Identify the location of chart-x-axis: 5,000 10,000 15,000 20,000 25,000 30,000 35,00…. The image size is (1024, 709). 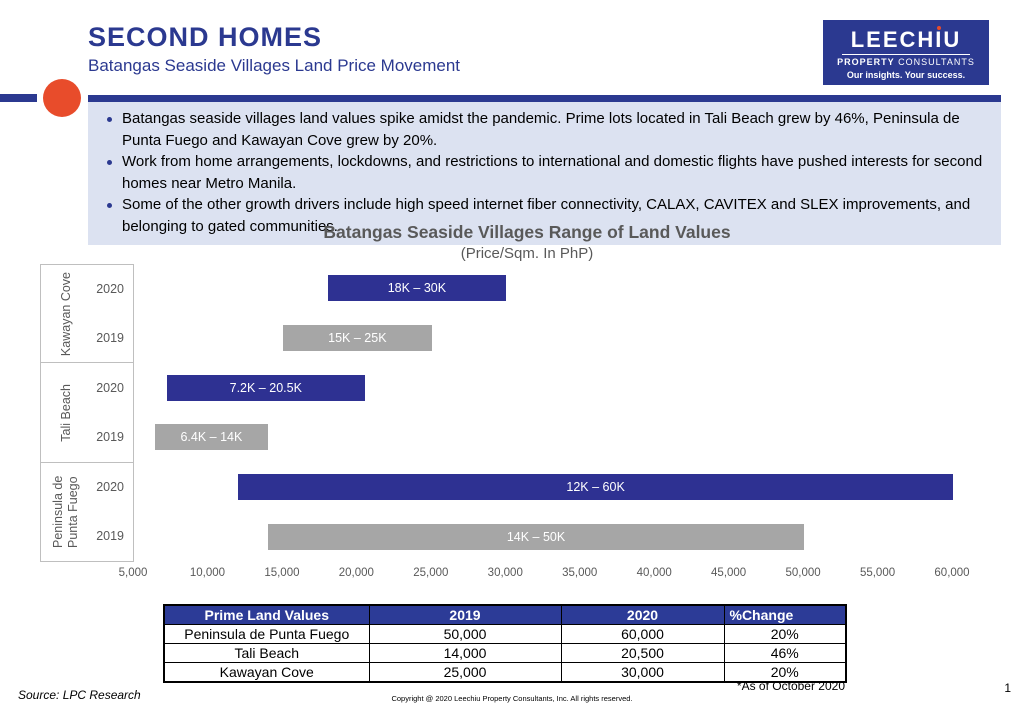
(566, 575).